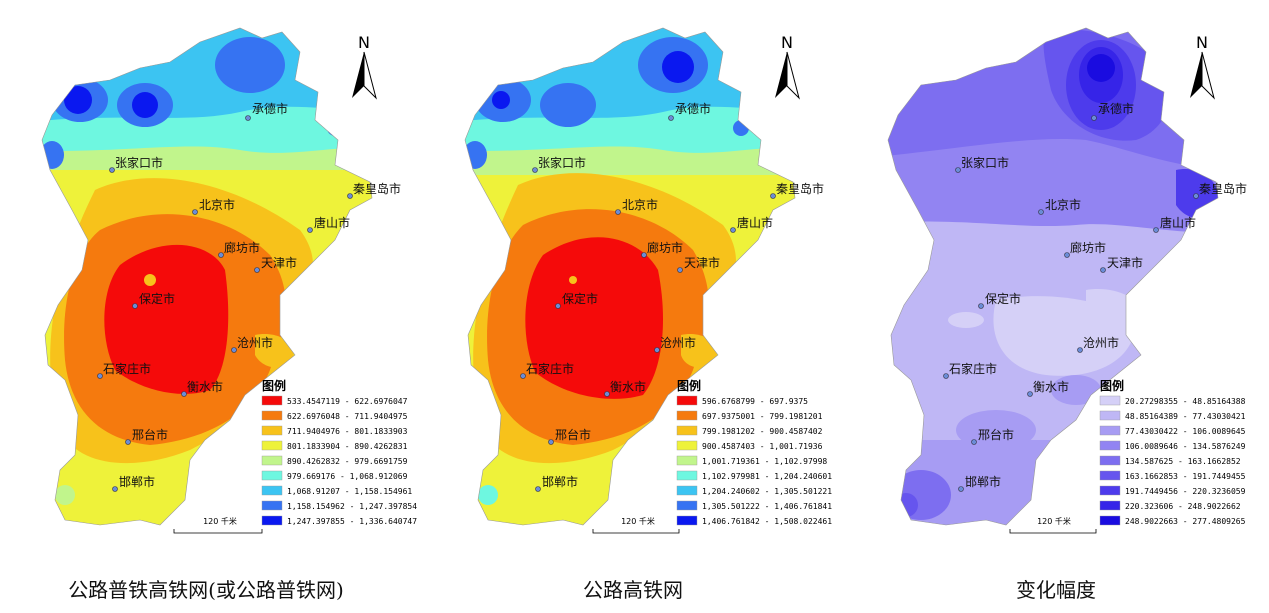 This screenshot has width=1269, height=613. Describe the element at coordinates (347, 461) in the screenshot. I see `svg-text: 890.4262832 - 979.6691759` at that location.